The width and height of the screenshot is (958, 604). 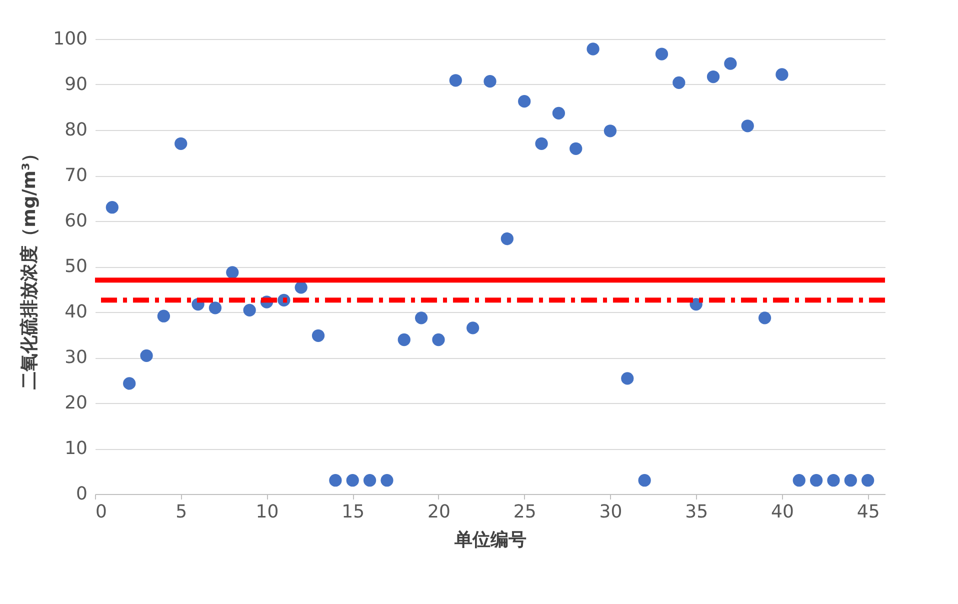 What do you see at coordinates (76, 403) in the screenshot?
I see `y-tick-label: 20` at bounding box center [76, 403].